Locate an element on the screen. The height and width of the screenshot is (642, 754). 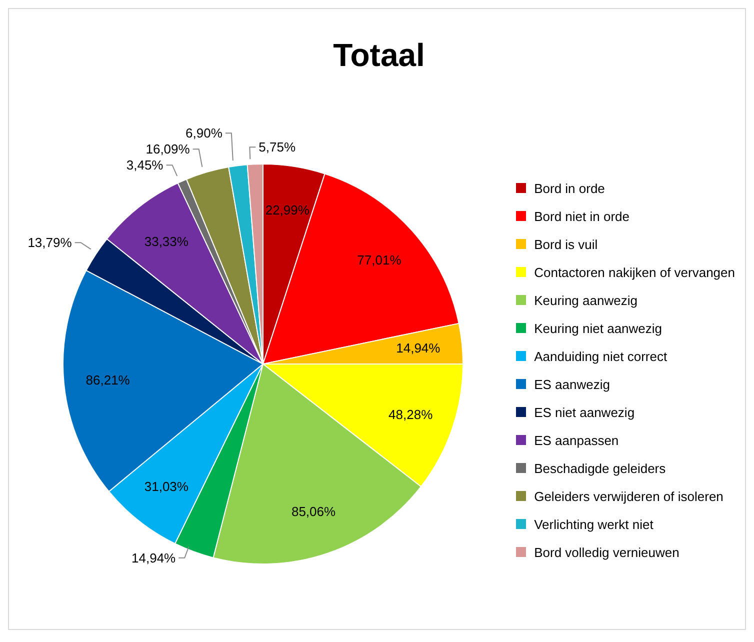
data-label: 13,79% is located at coordinates (50, 242).